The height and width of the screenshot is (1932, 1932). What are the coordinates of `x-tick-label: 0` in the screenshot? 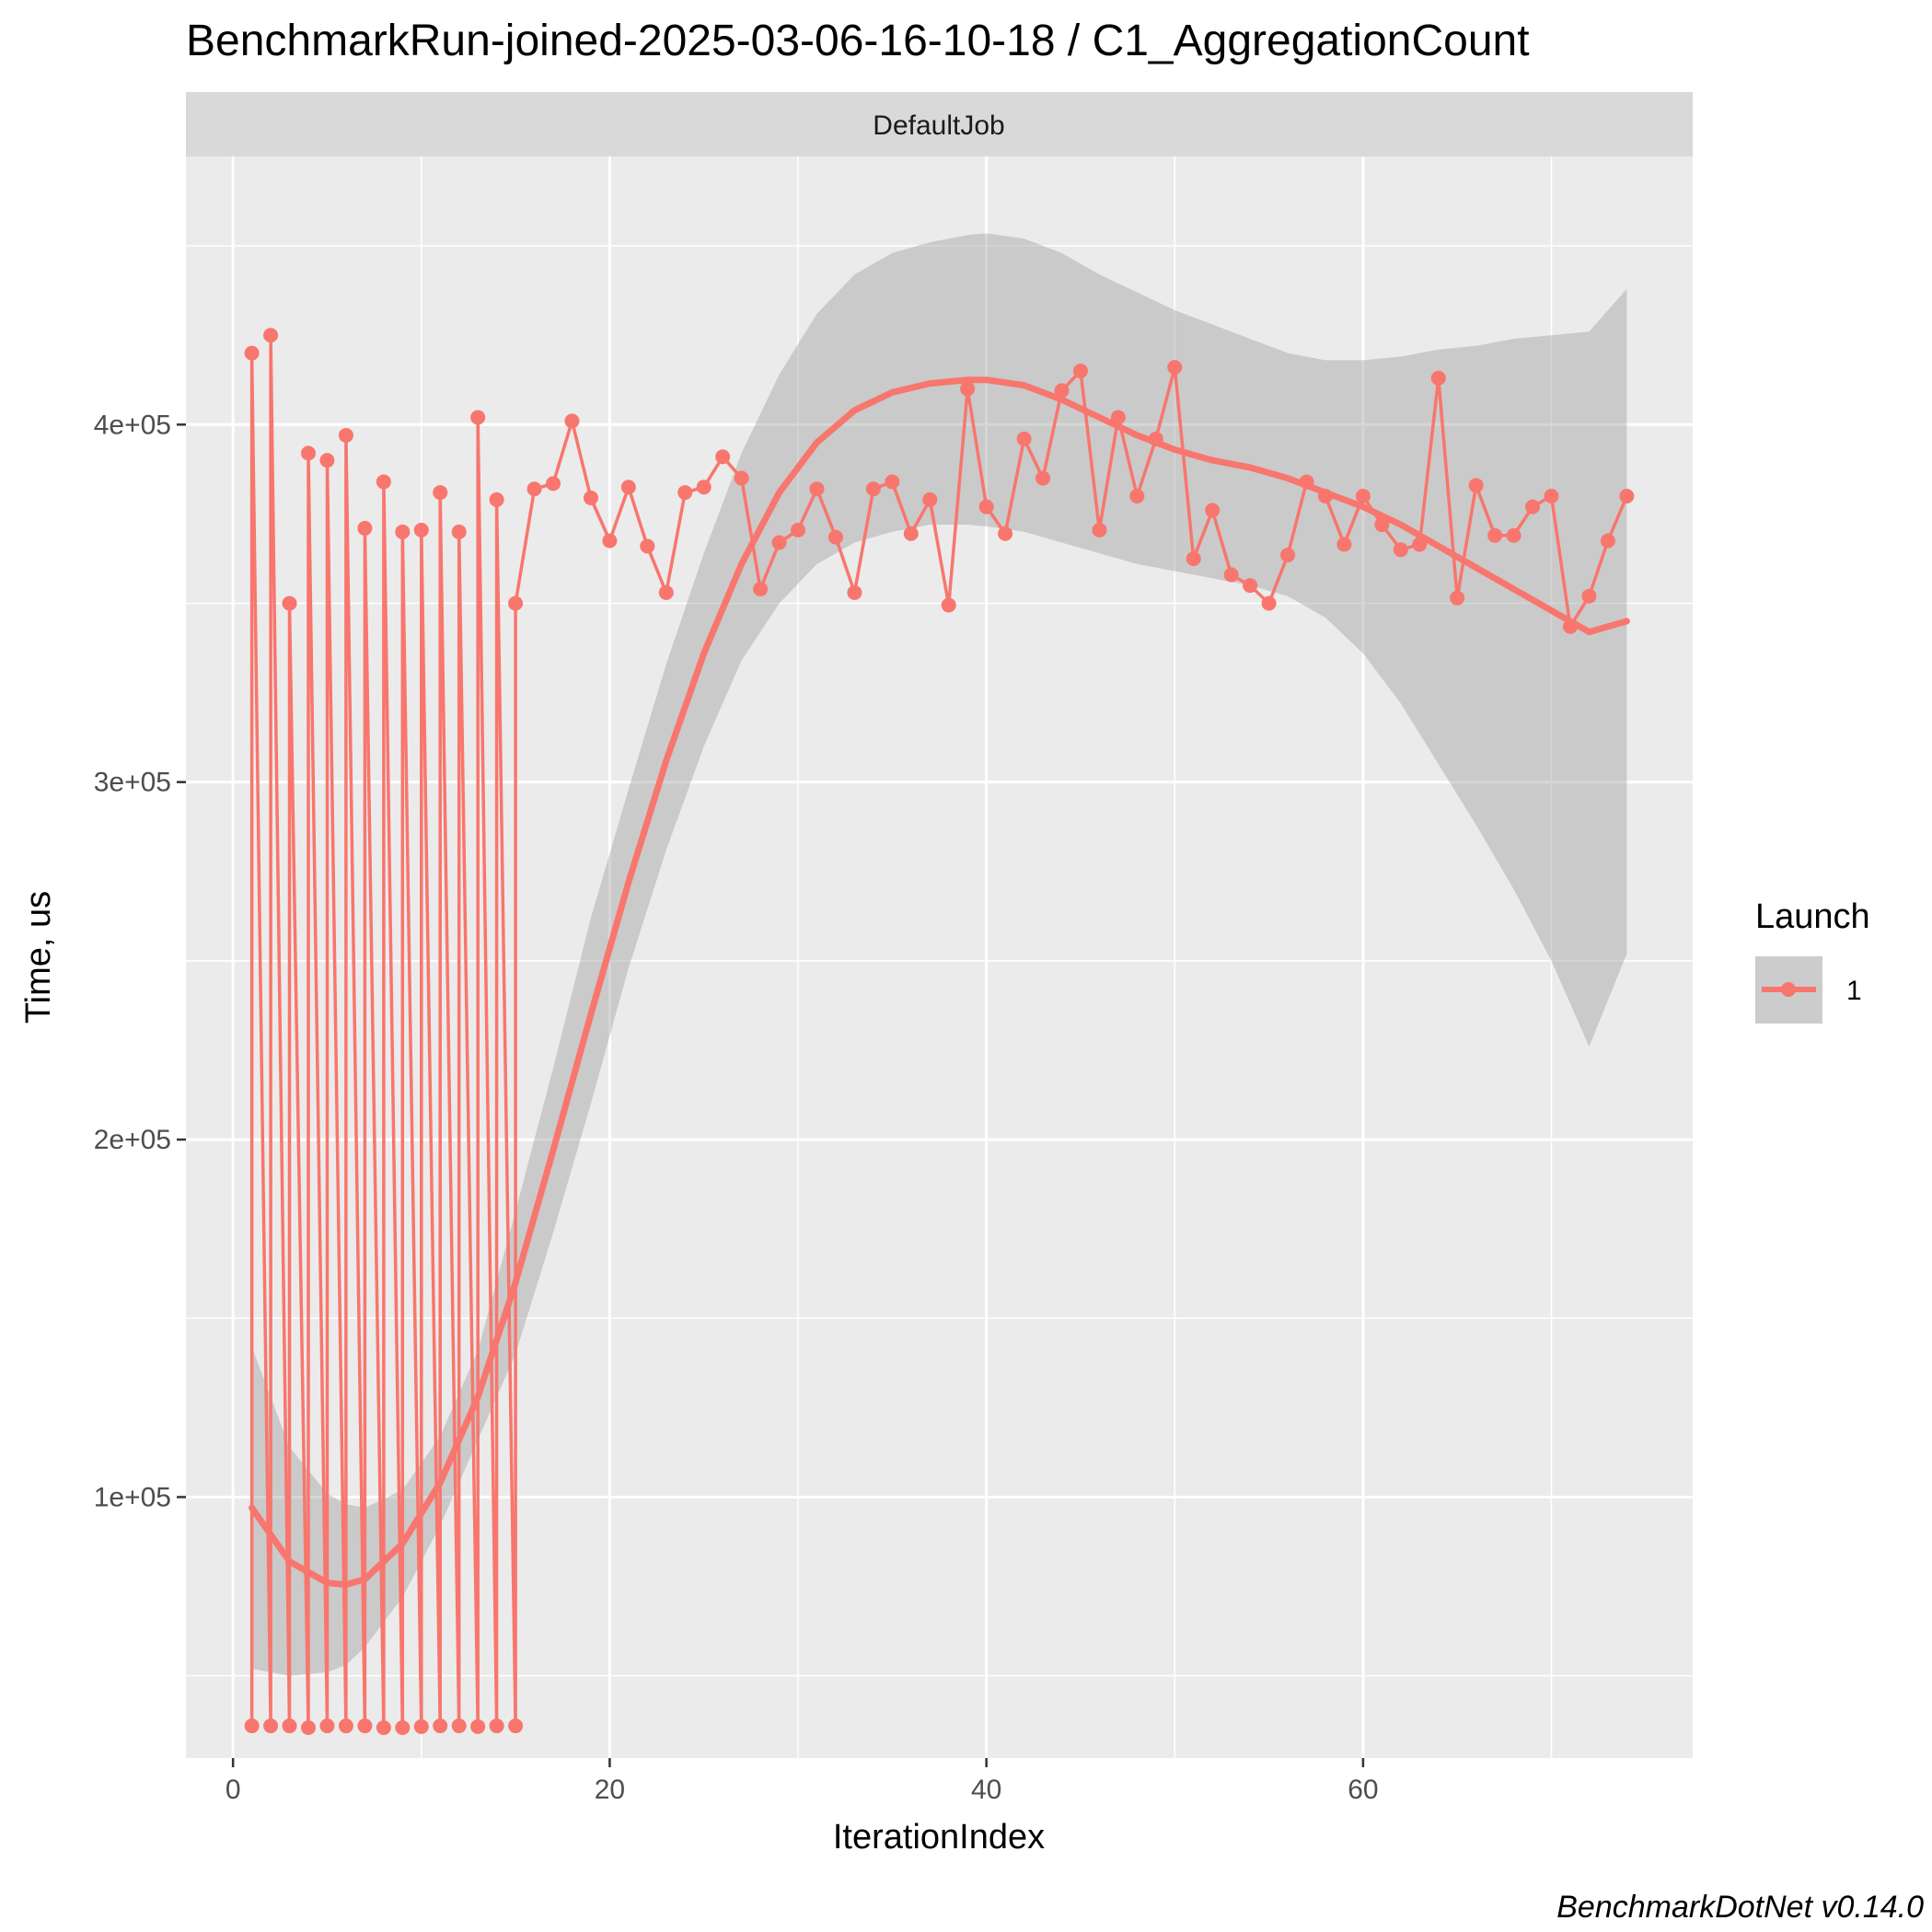 It's located at (234, 1790).